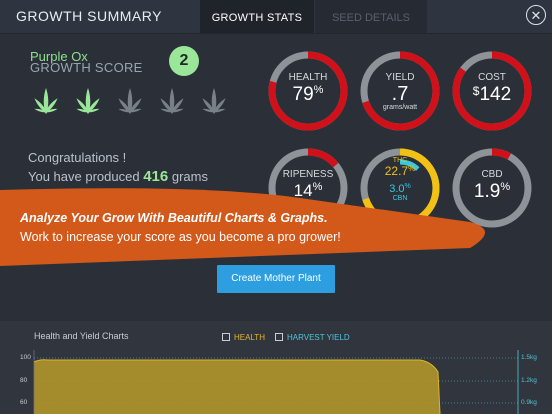  Describe the element at coordinates (476, 91) in the screenshot. I see `cost-prefix: $` at that location.